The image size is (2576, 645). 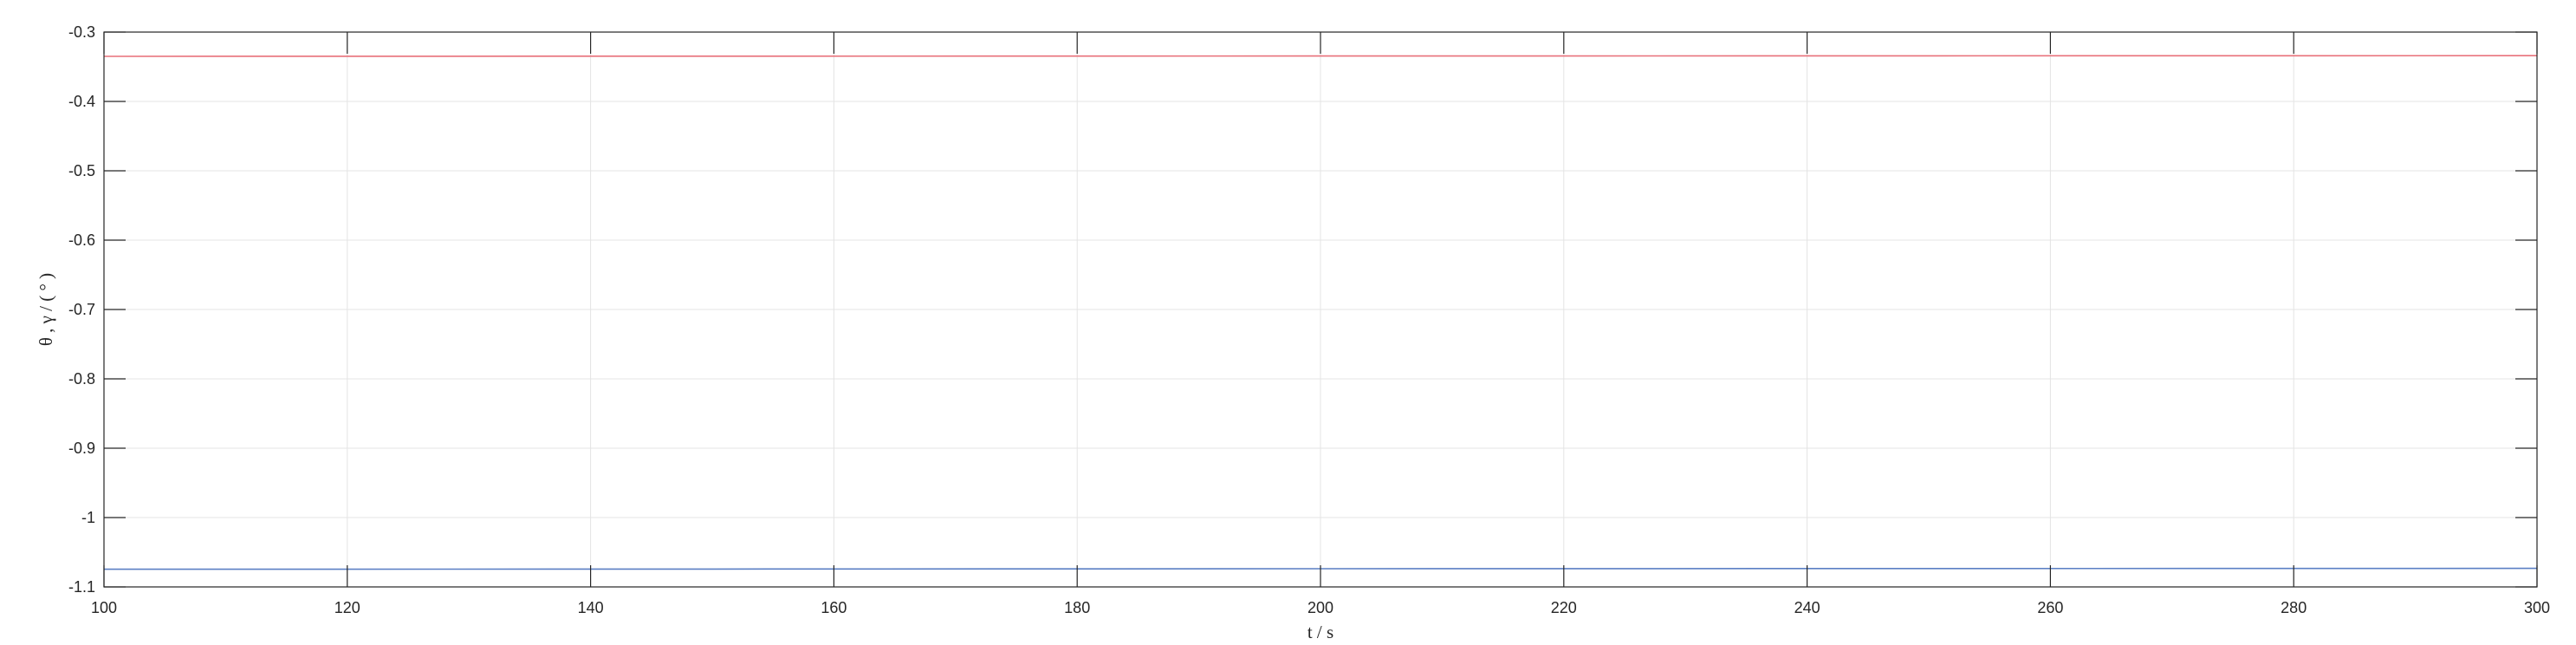 What do you see at coordinates (82, 170) in the screenshot?
I see `y-tick-label: -0.5` at bounding box center [82, 170].